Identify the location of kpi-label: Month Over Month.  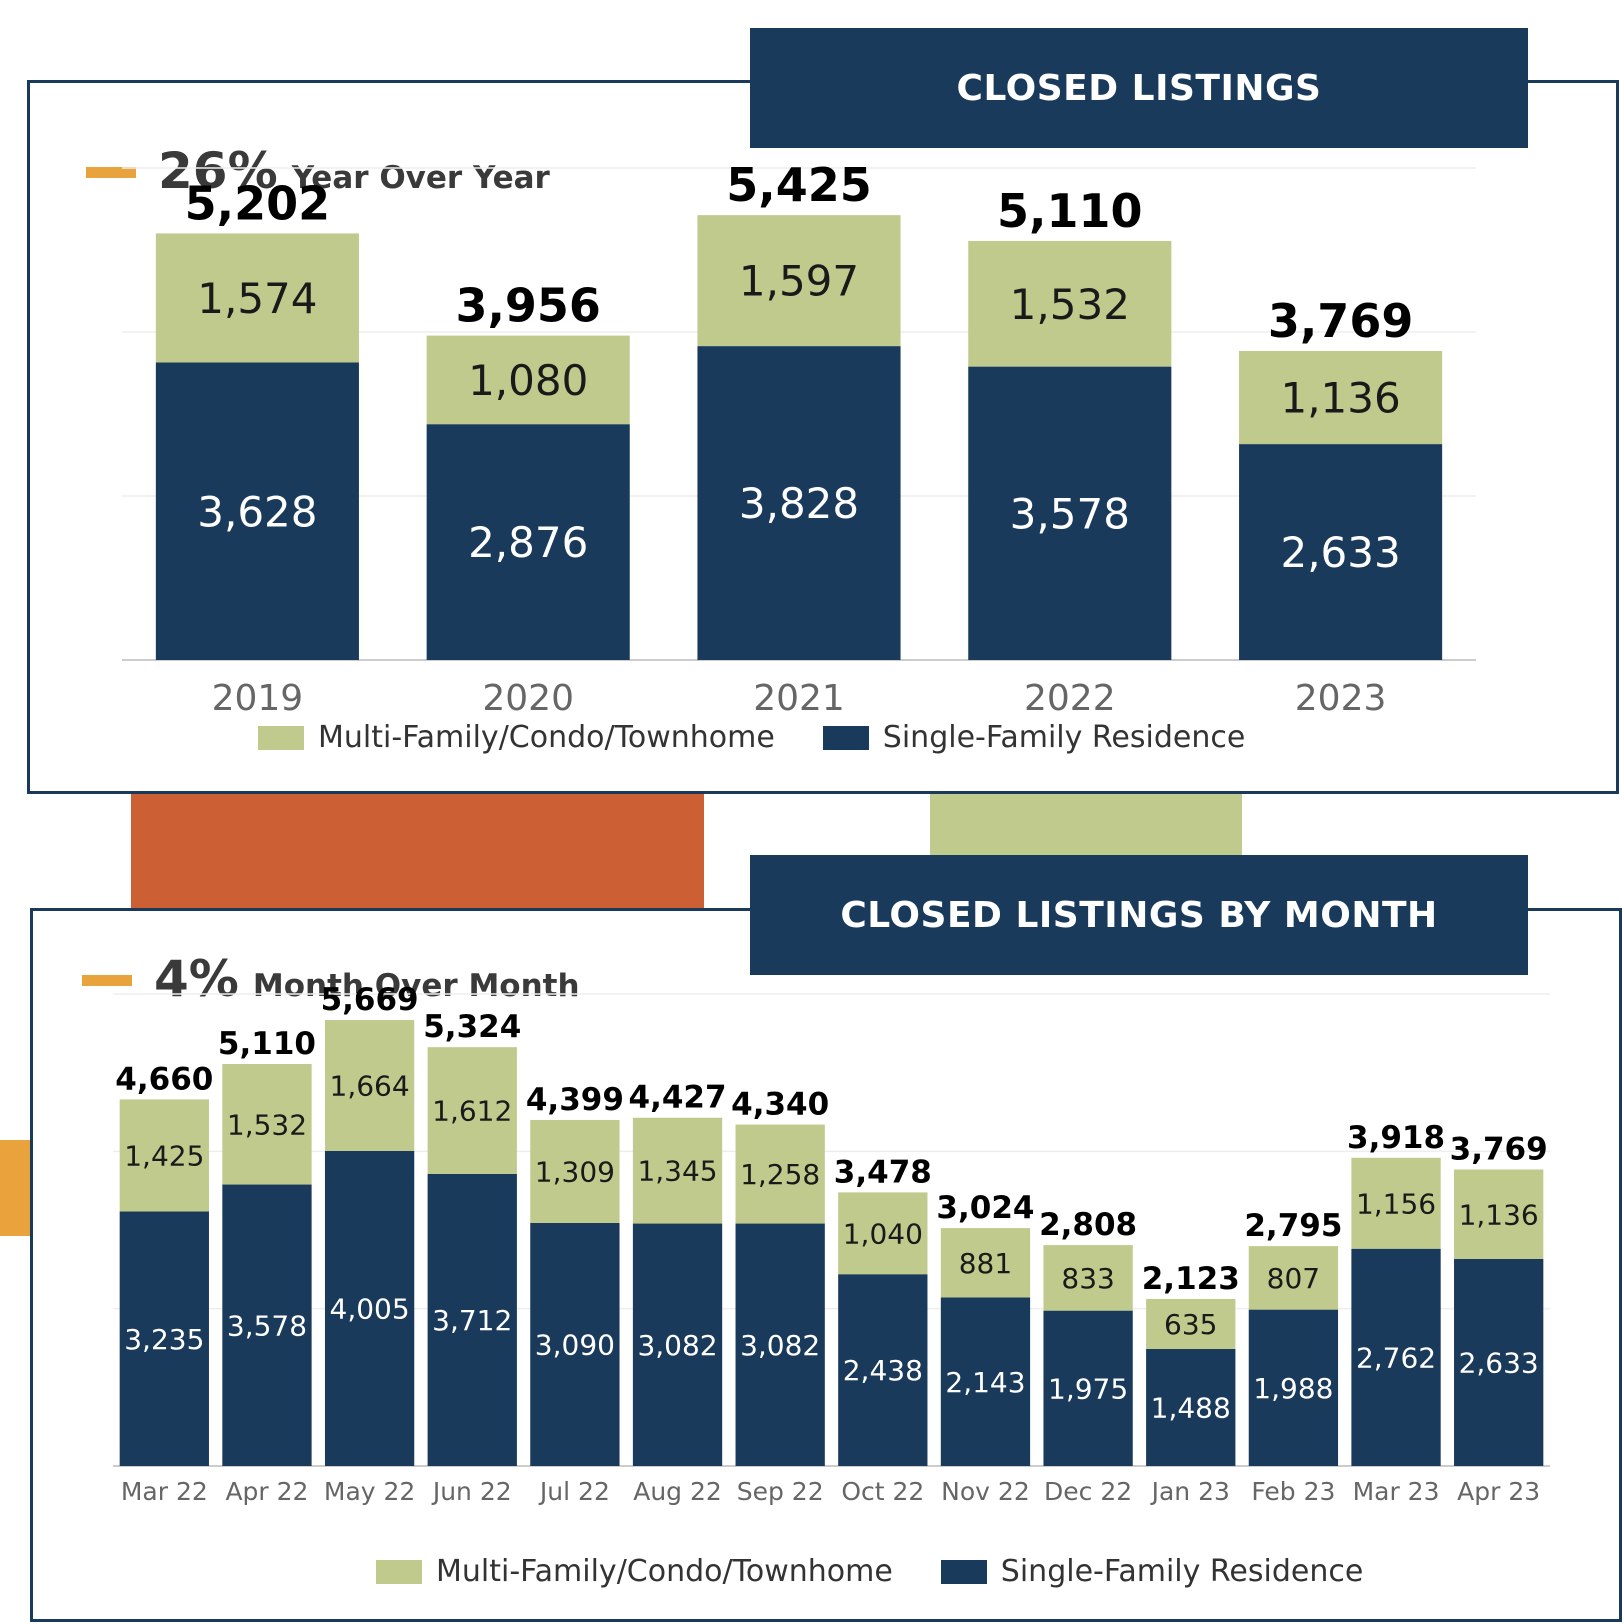
(416, 986).